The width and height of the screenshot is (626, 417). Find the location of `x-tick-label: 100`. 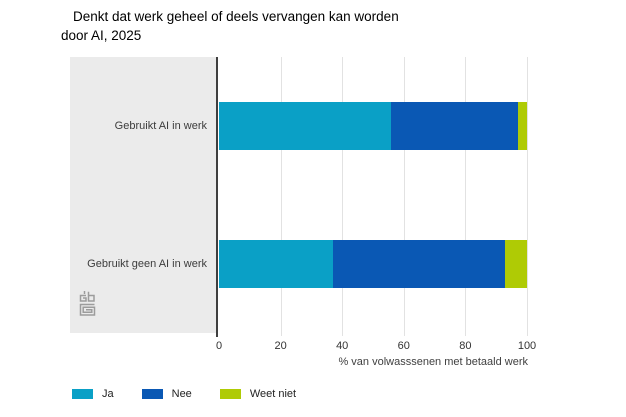

x-tick-label: 100 is located at coordinates (527, 346).